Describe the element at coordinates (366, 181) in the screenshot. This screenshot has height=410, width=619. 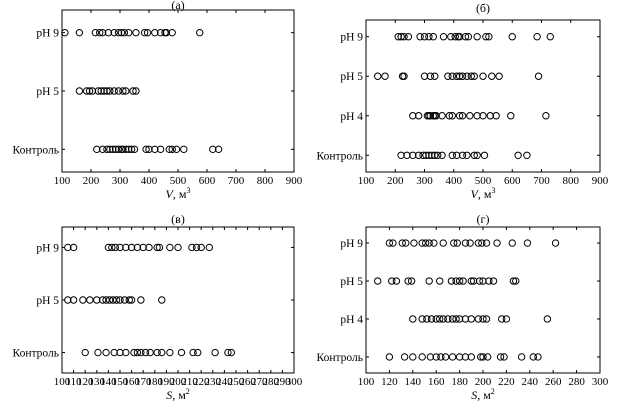
I see `x-tick-label: 100` at that location.